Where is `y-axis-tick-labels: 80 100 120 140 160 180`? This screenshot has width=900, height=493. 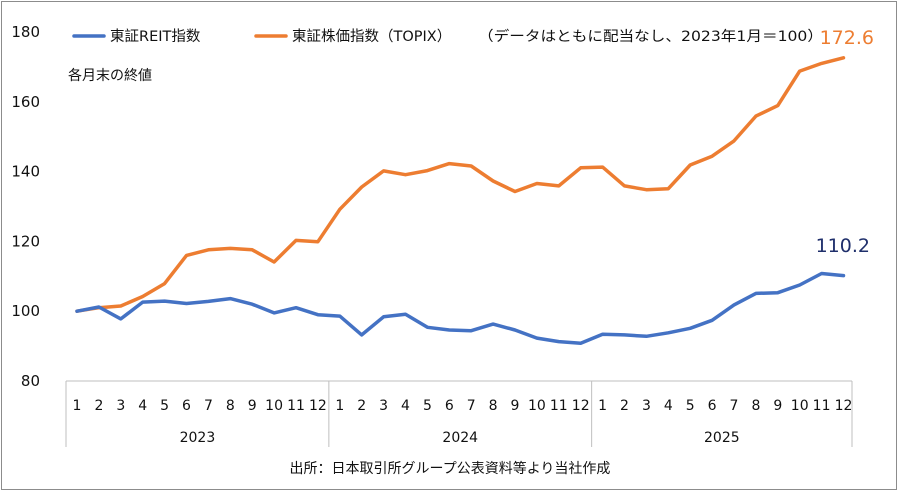 y-axis-tick-labels: 80 100 120 140 160 180 is located at coordinates (25, 206).